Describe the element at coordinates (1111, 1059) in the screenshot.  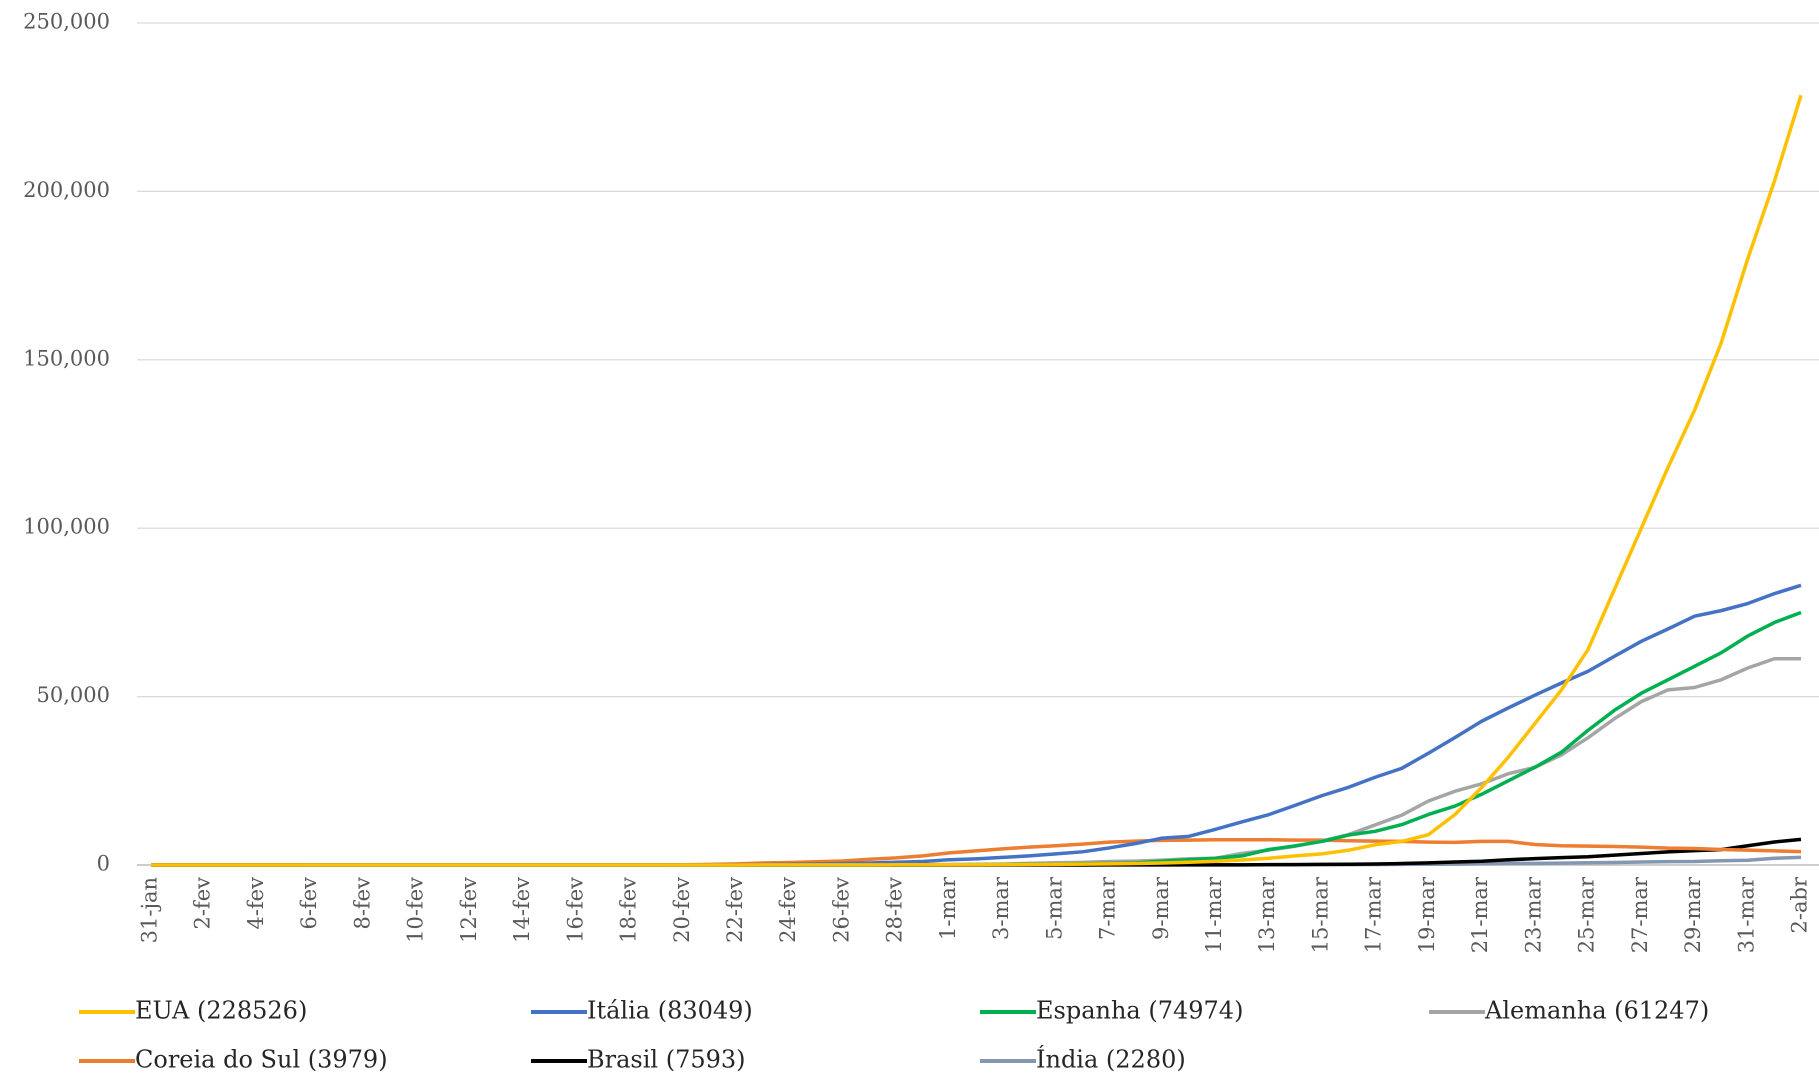
I see `legend-label: Índia (2280)` at that location.